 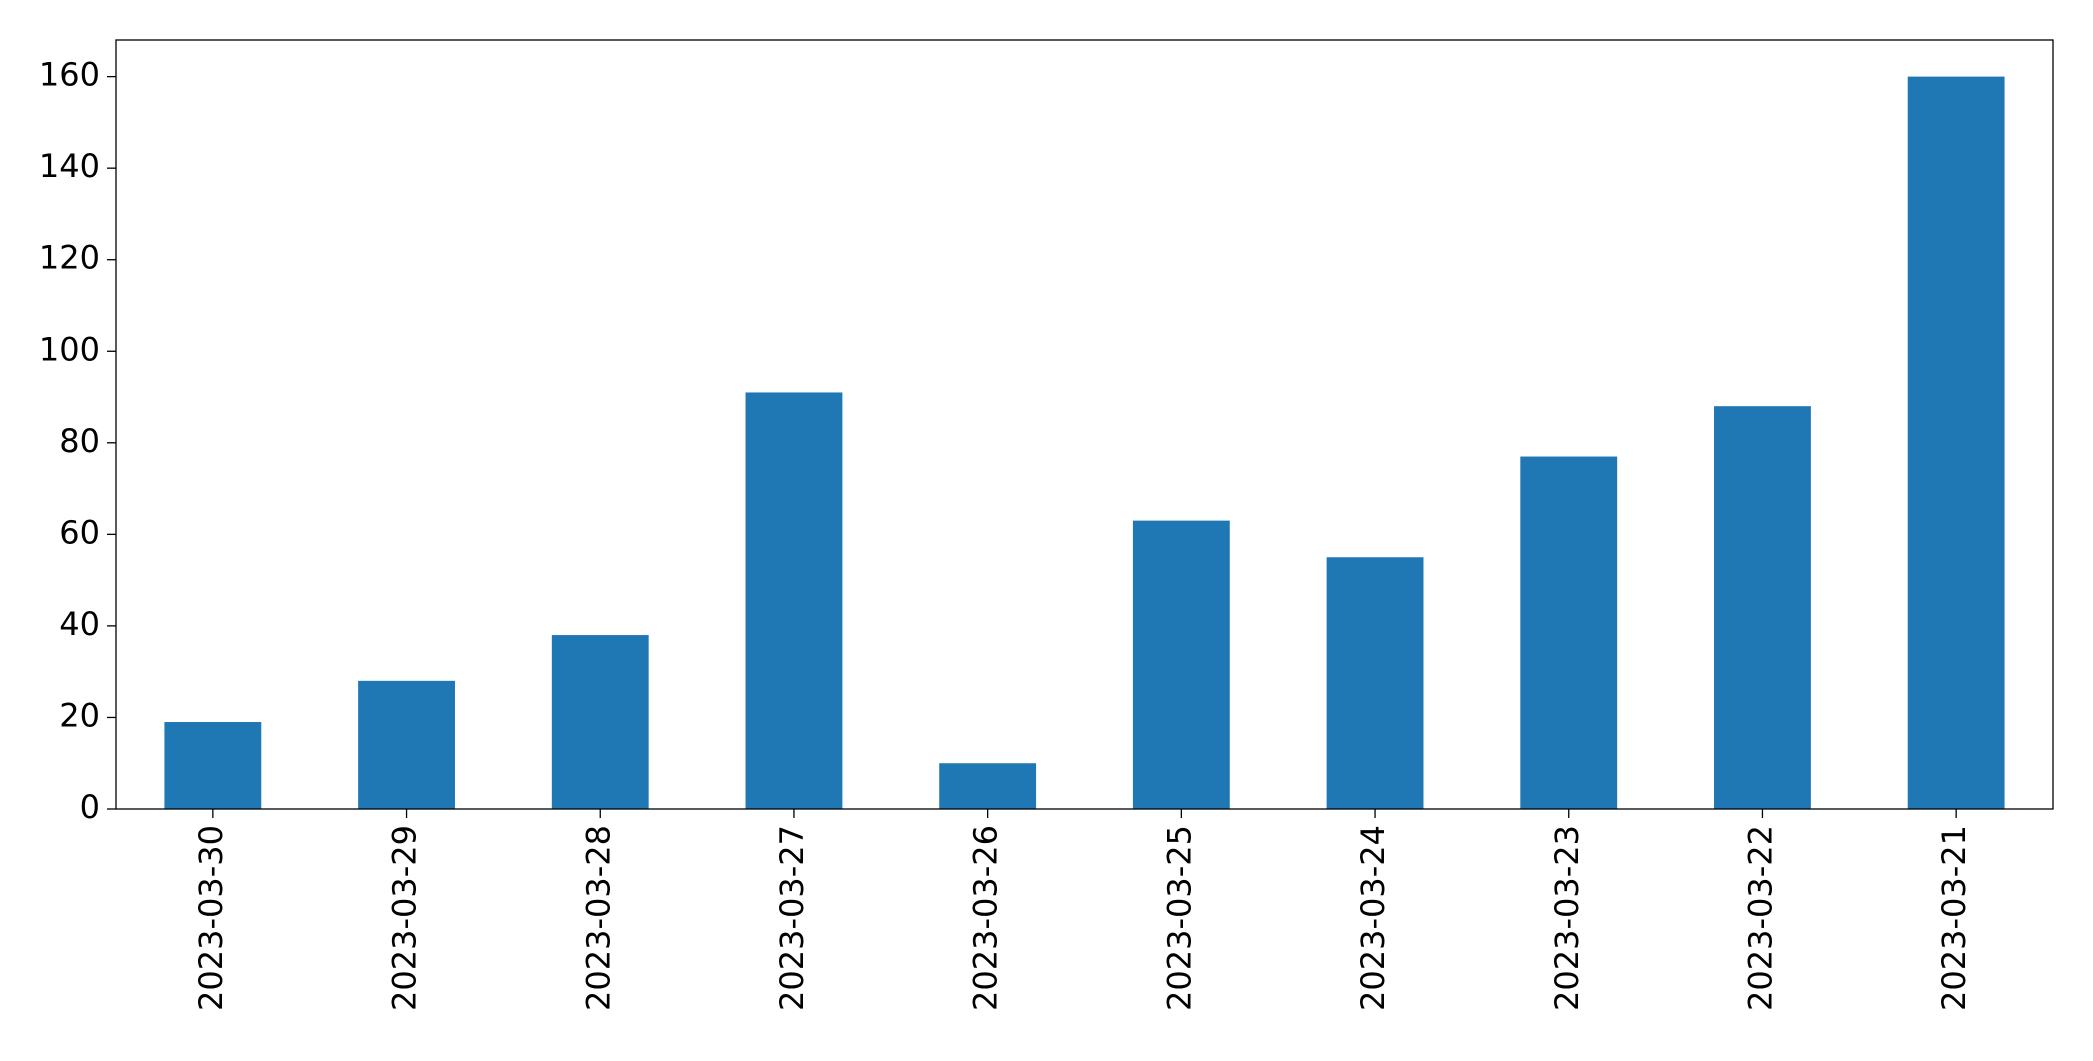 What do you see at coordinates (598, 918) in the screenshot?
I see `x-tick-label: 2023-03-28` at bounding box center [598, 918].